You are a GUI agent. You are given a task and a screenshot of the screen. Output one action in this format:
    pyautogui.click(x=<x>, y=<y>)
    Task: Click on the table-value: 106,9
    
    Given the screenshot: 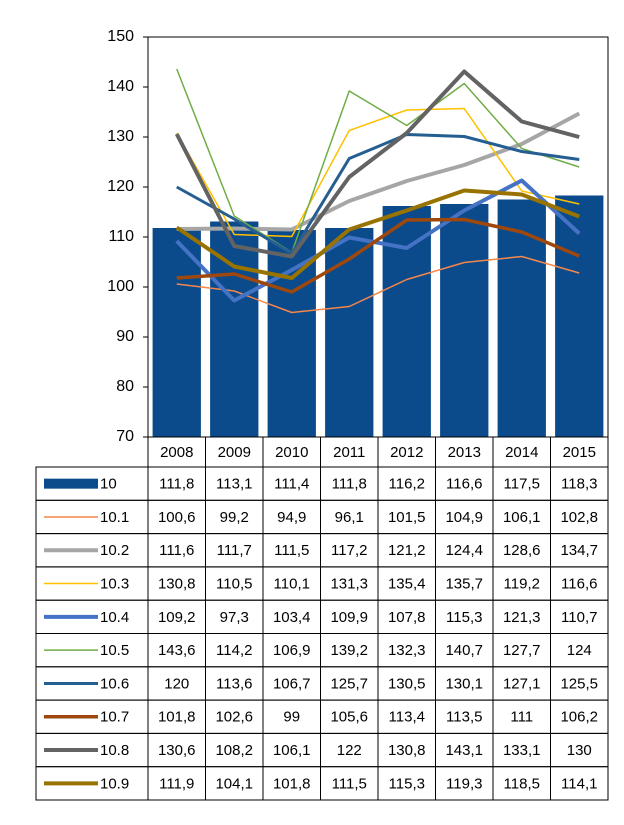 What is the action you would take?
    pyautogui.click(x=292, y=650)
    